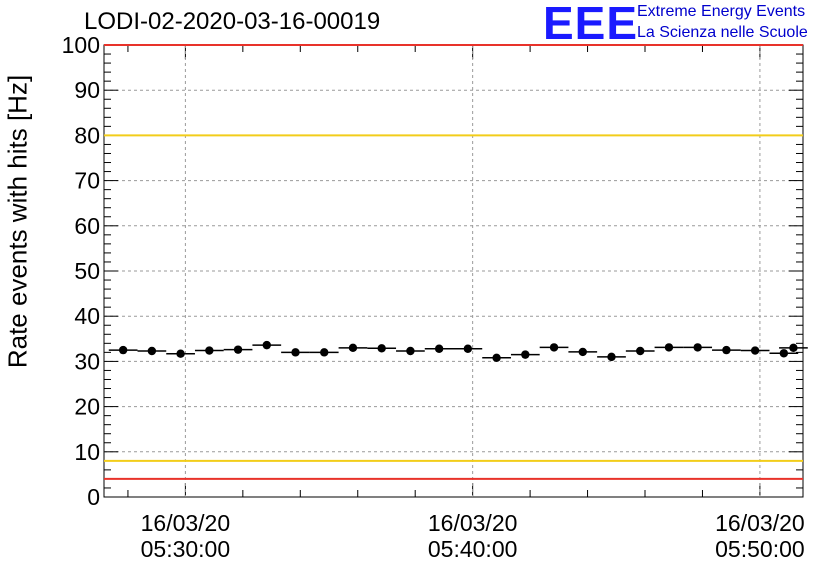  Describe the element at coordinates (81, 45) in the screenshot. I see `y-tick-label: 100` at that location.